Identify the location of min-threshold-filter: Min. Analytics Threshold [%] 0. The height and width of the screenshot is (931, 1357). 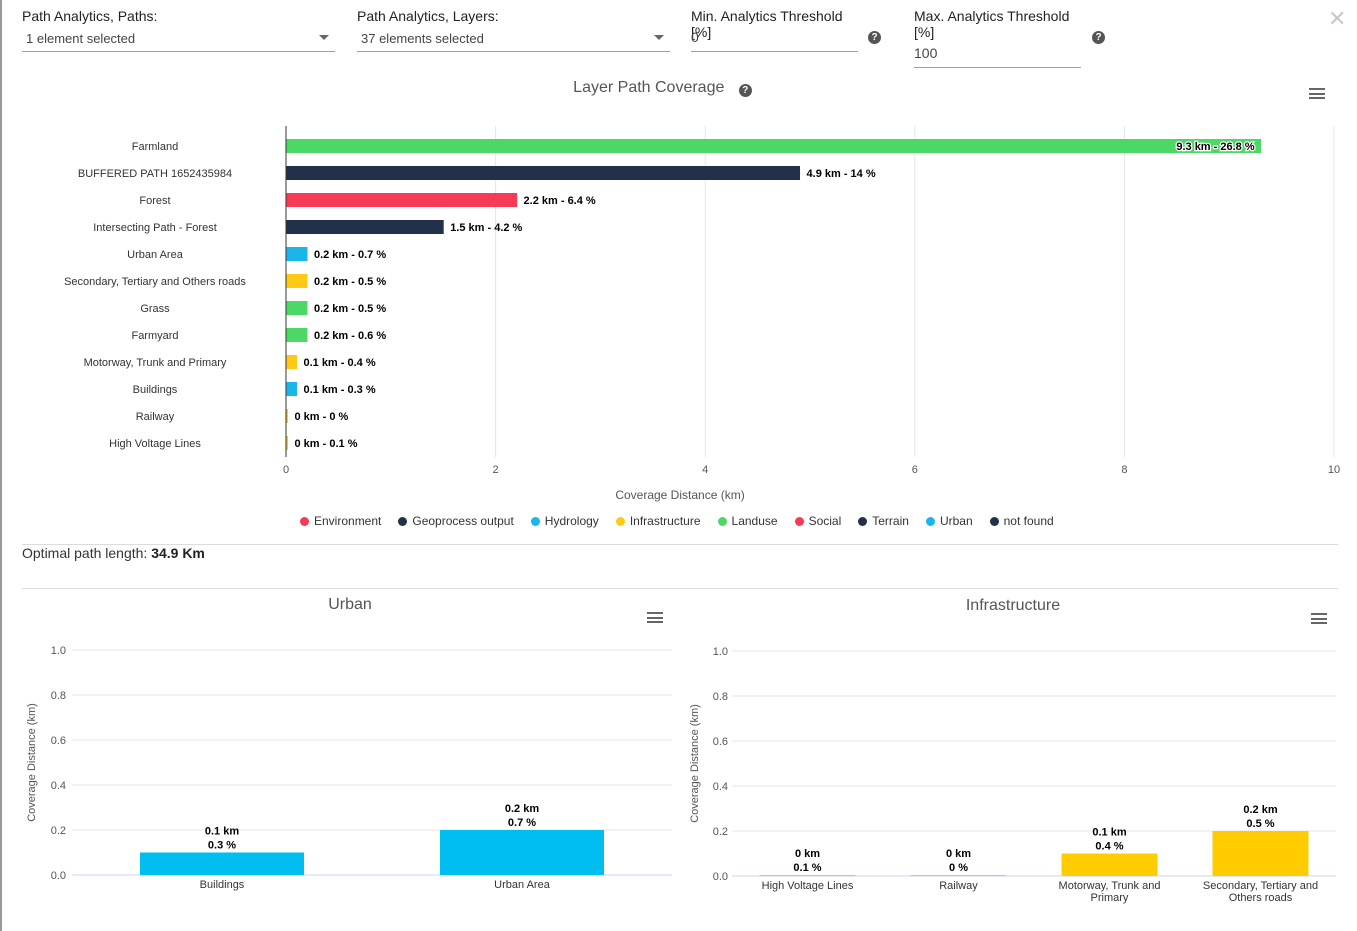
(776, 31).